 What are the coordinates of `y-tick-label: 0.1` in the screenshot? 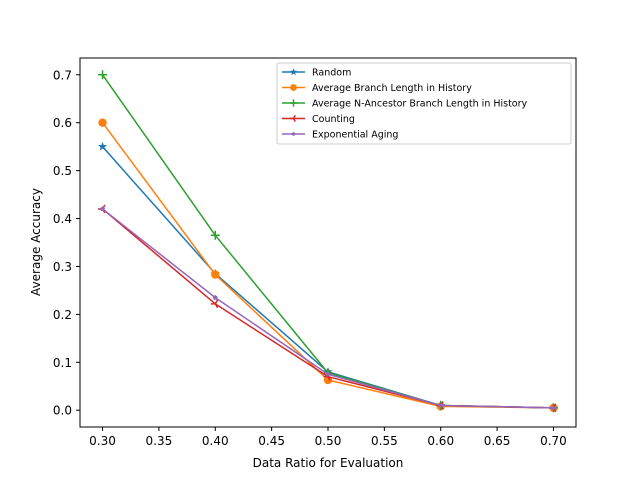 It's located at (62, 363).